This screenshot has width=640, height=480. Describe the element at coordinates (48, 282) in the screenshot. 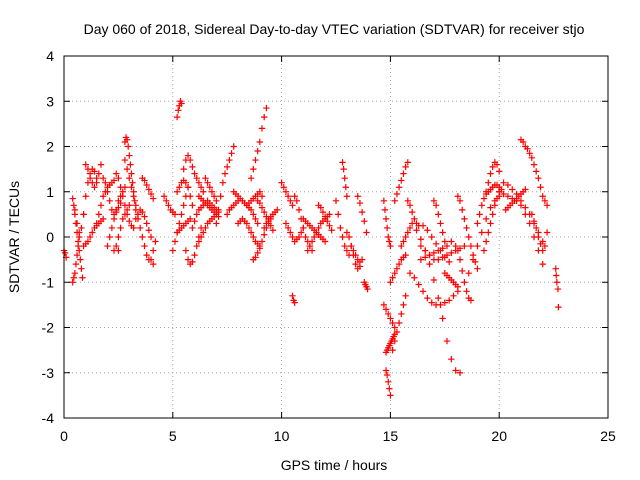

I see `y-tick-label-3: -1` at that location.